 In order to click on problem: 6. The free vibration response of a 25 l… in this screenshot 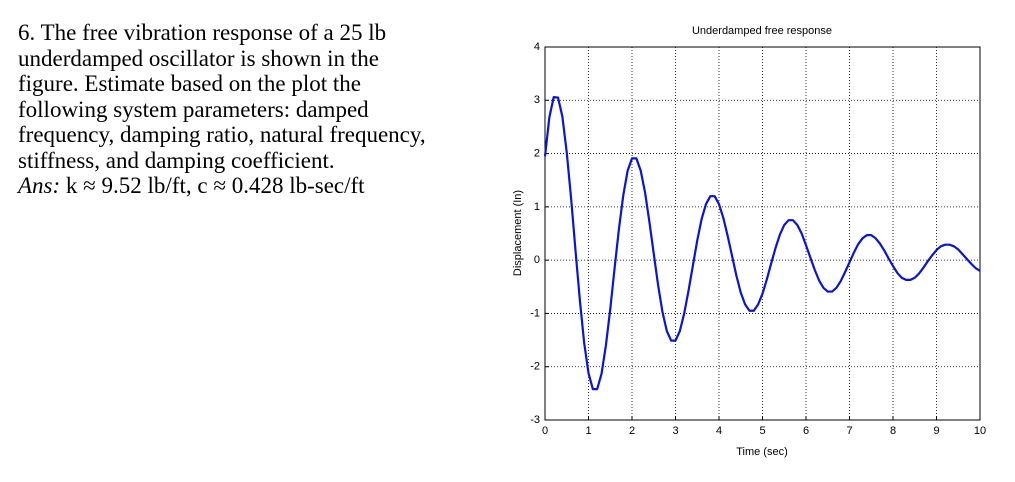, I will do `click(222, 109)`.